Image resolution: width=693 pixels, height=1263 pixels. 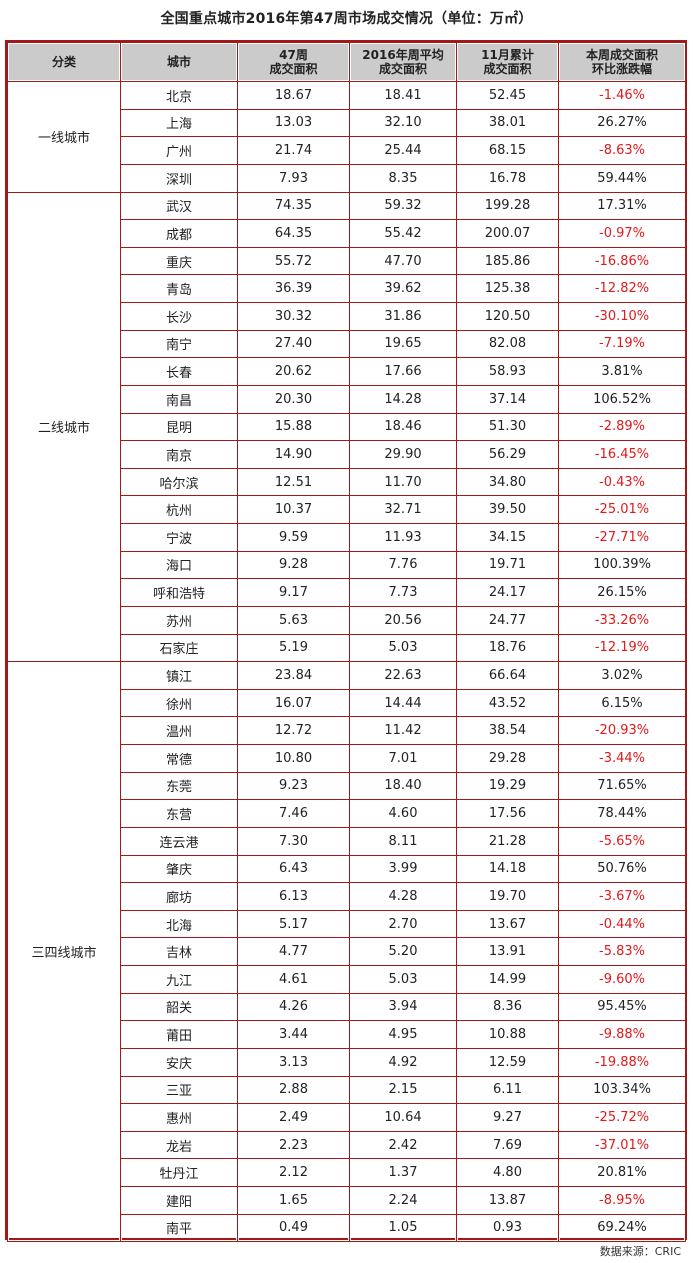 What do you see at coordinates (507, 896) in the screenshot?
I see `nov-total-cell: 19.70` at bounding box center [507, 896].